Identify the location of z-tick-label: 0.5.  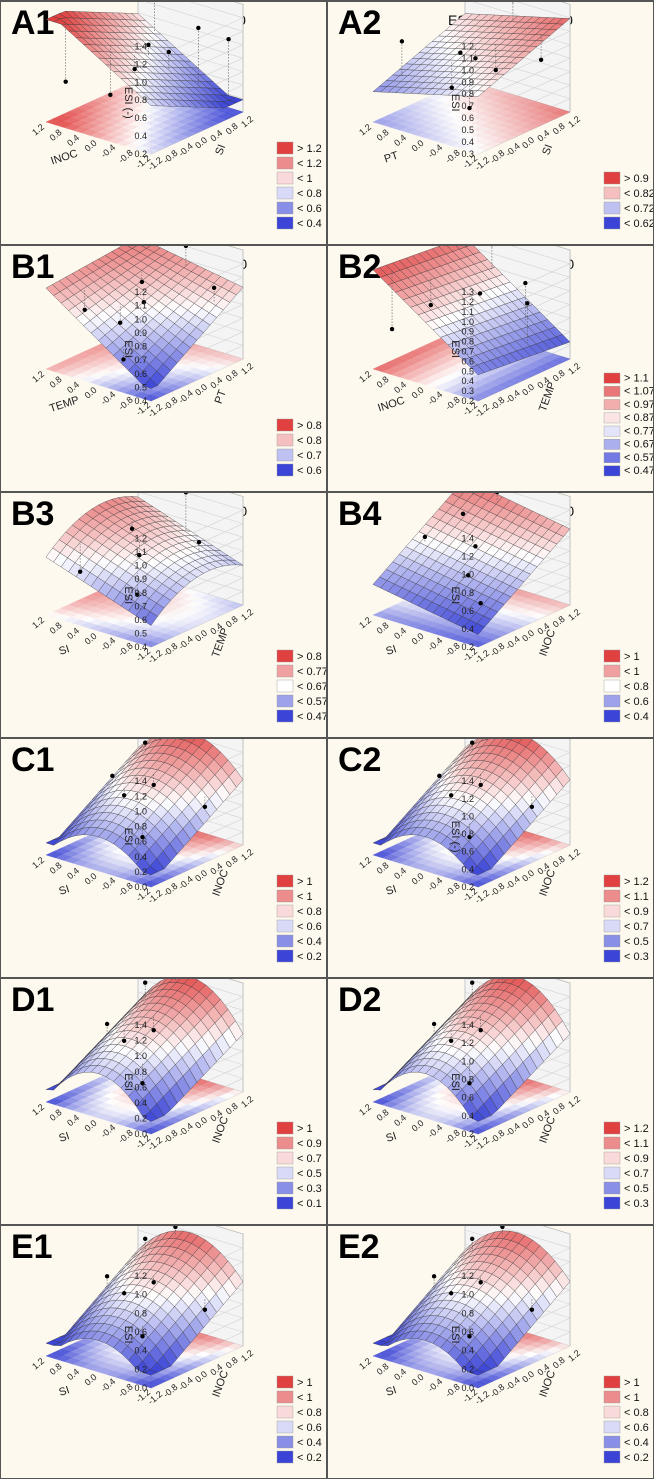
(140, 387).